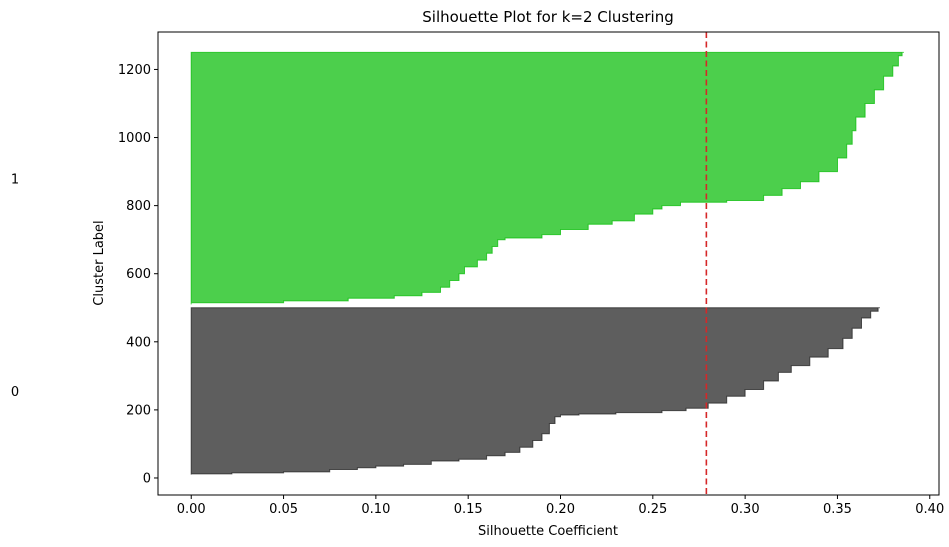 The image size is (949, 547). What do you see at coordinates (15, 392) in the screenshot?
I see `cluster-0-label: 0` at bounding box center [15, 392].